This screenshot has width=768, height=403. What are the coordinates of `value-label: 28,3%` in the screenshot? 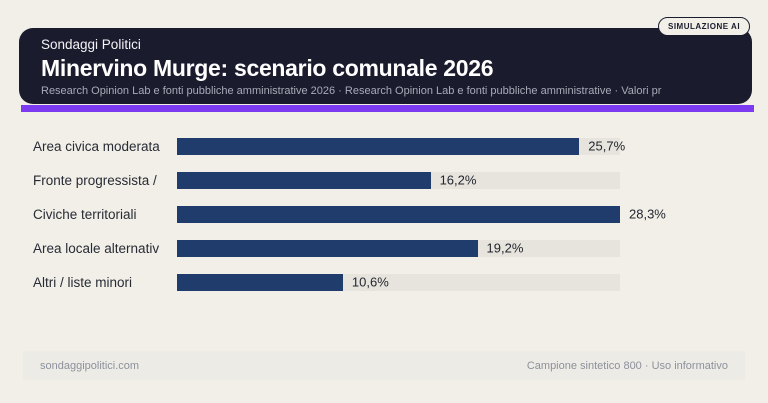 It's located at (647, 214).